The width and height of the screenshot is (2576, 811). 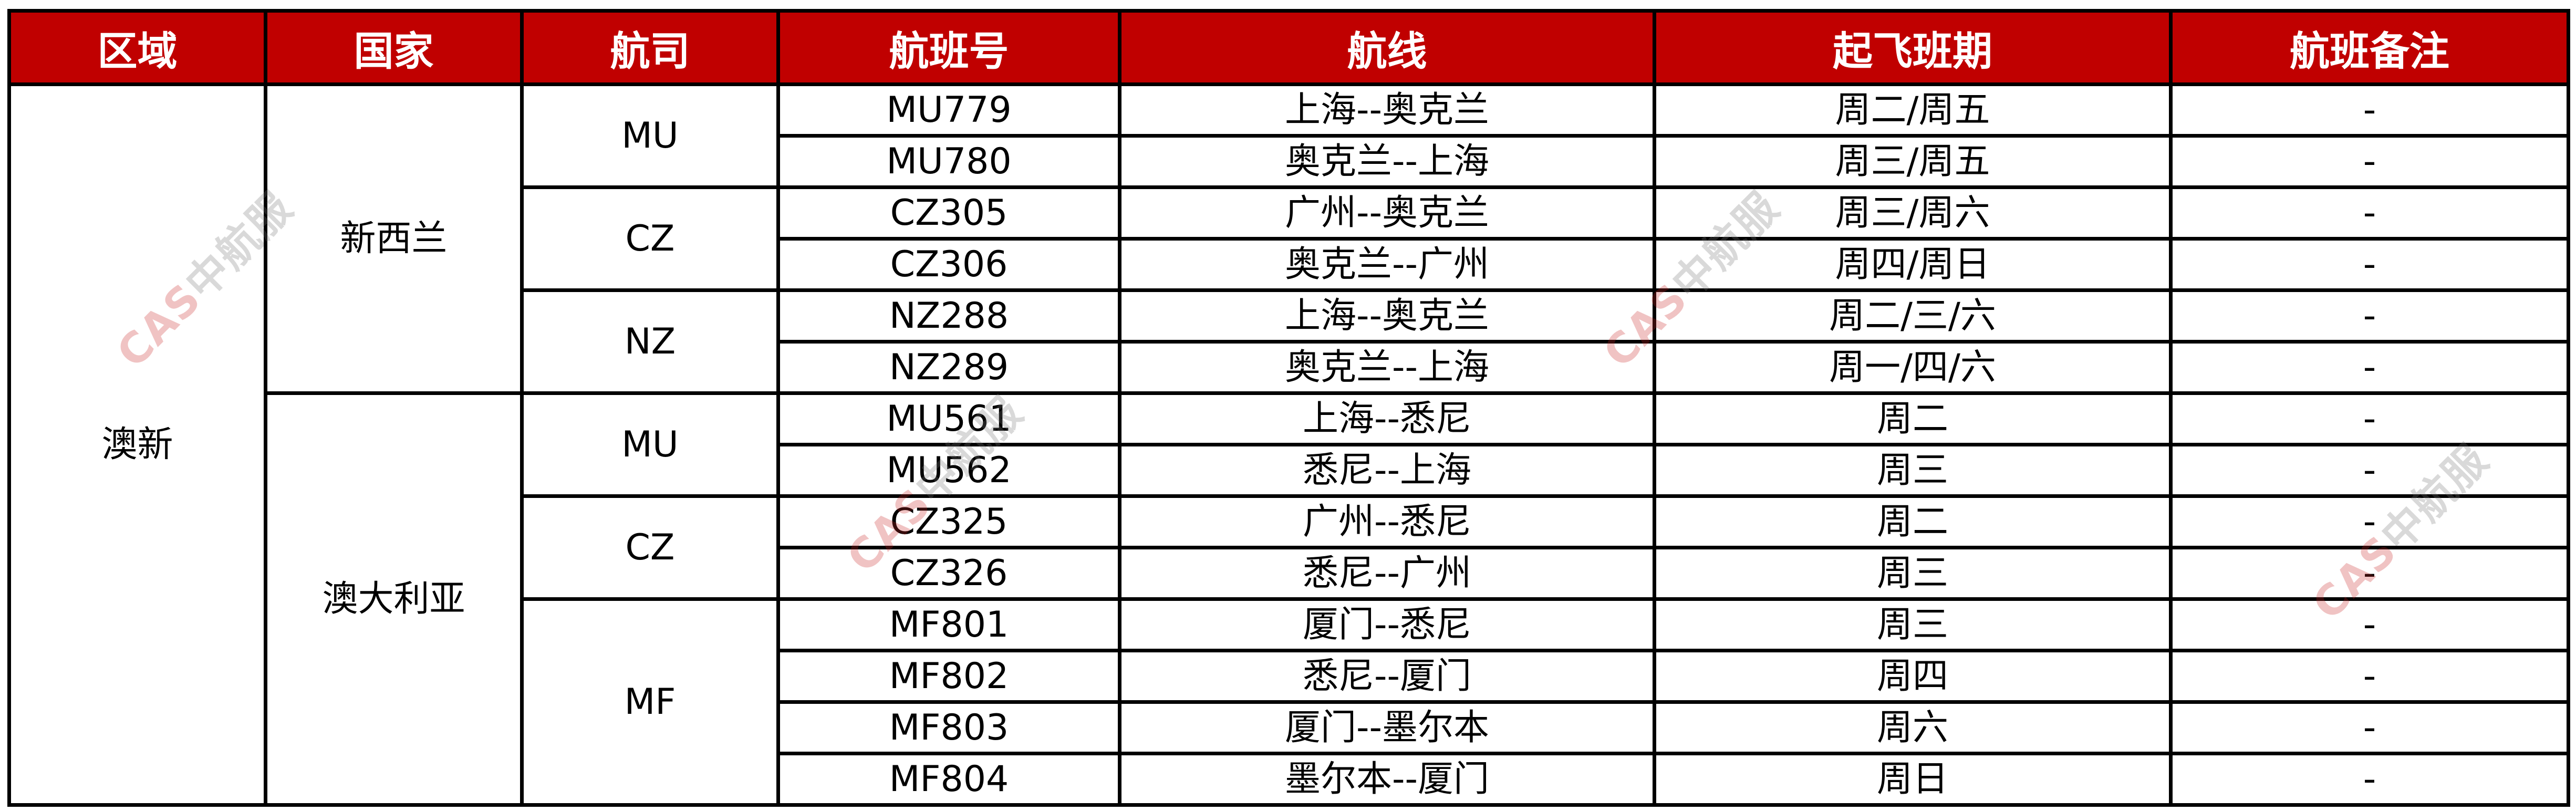 I want to click on days-cell: 周二/周五, so click(x=1913, y=110).